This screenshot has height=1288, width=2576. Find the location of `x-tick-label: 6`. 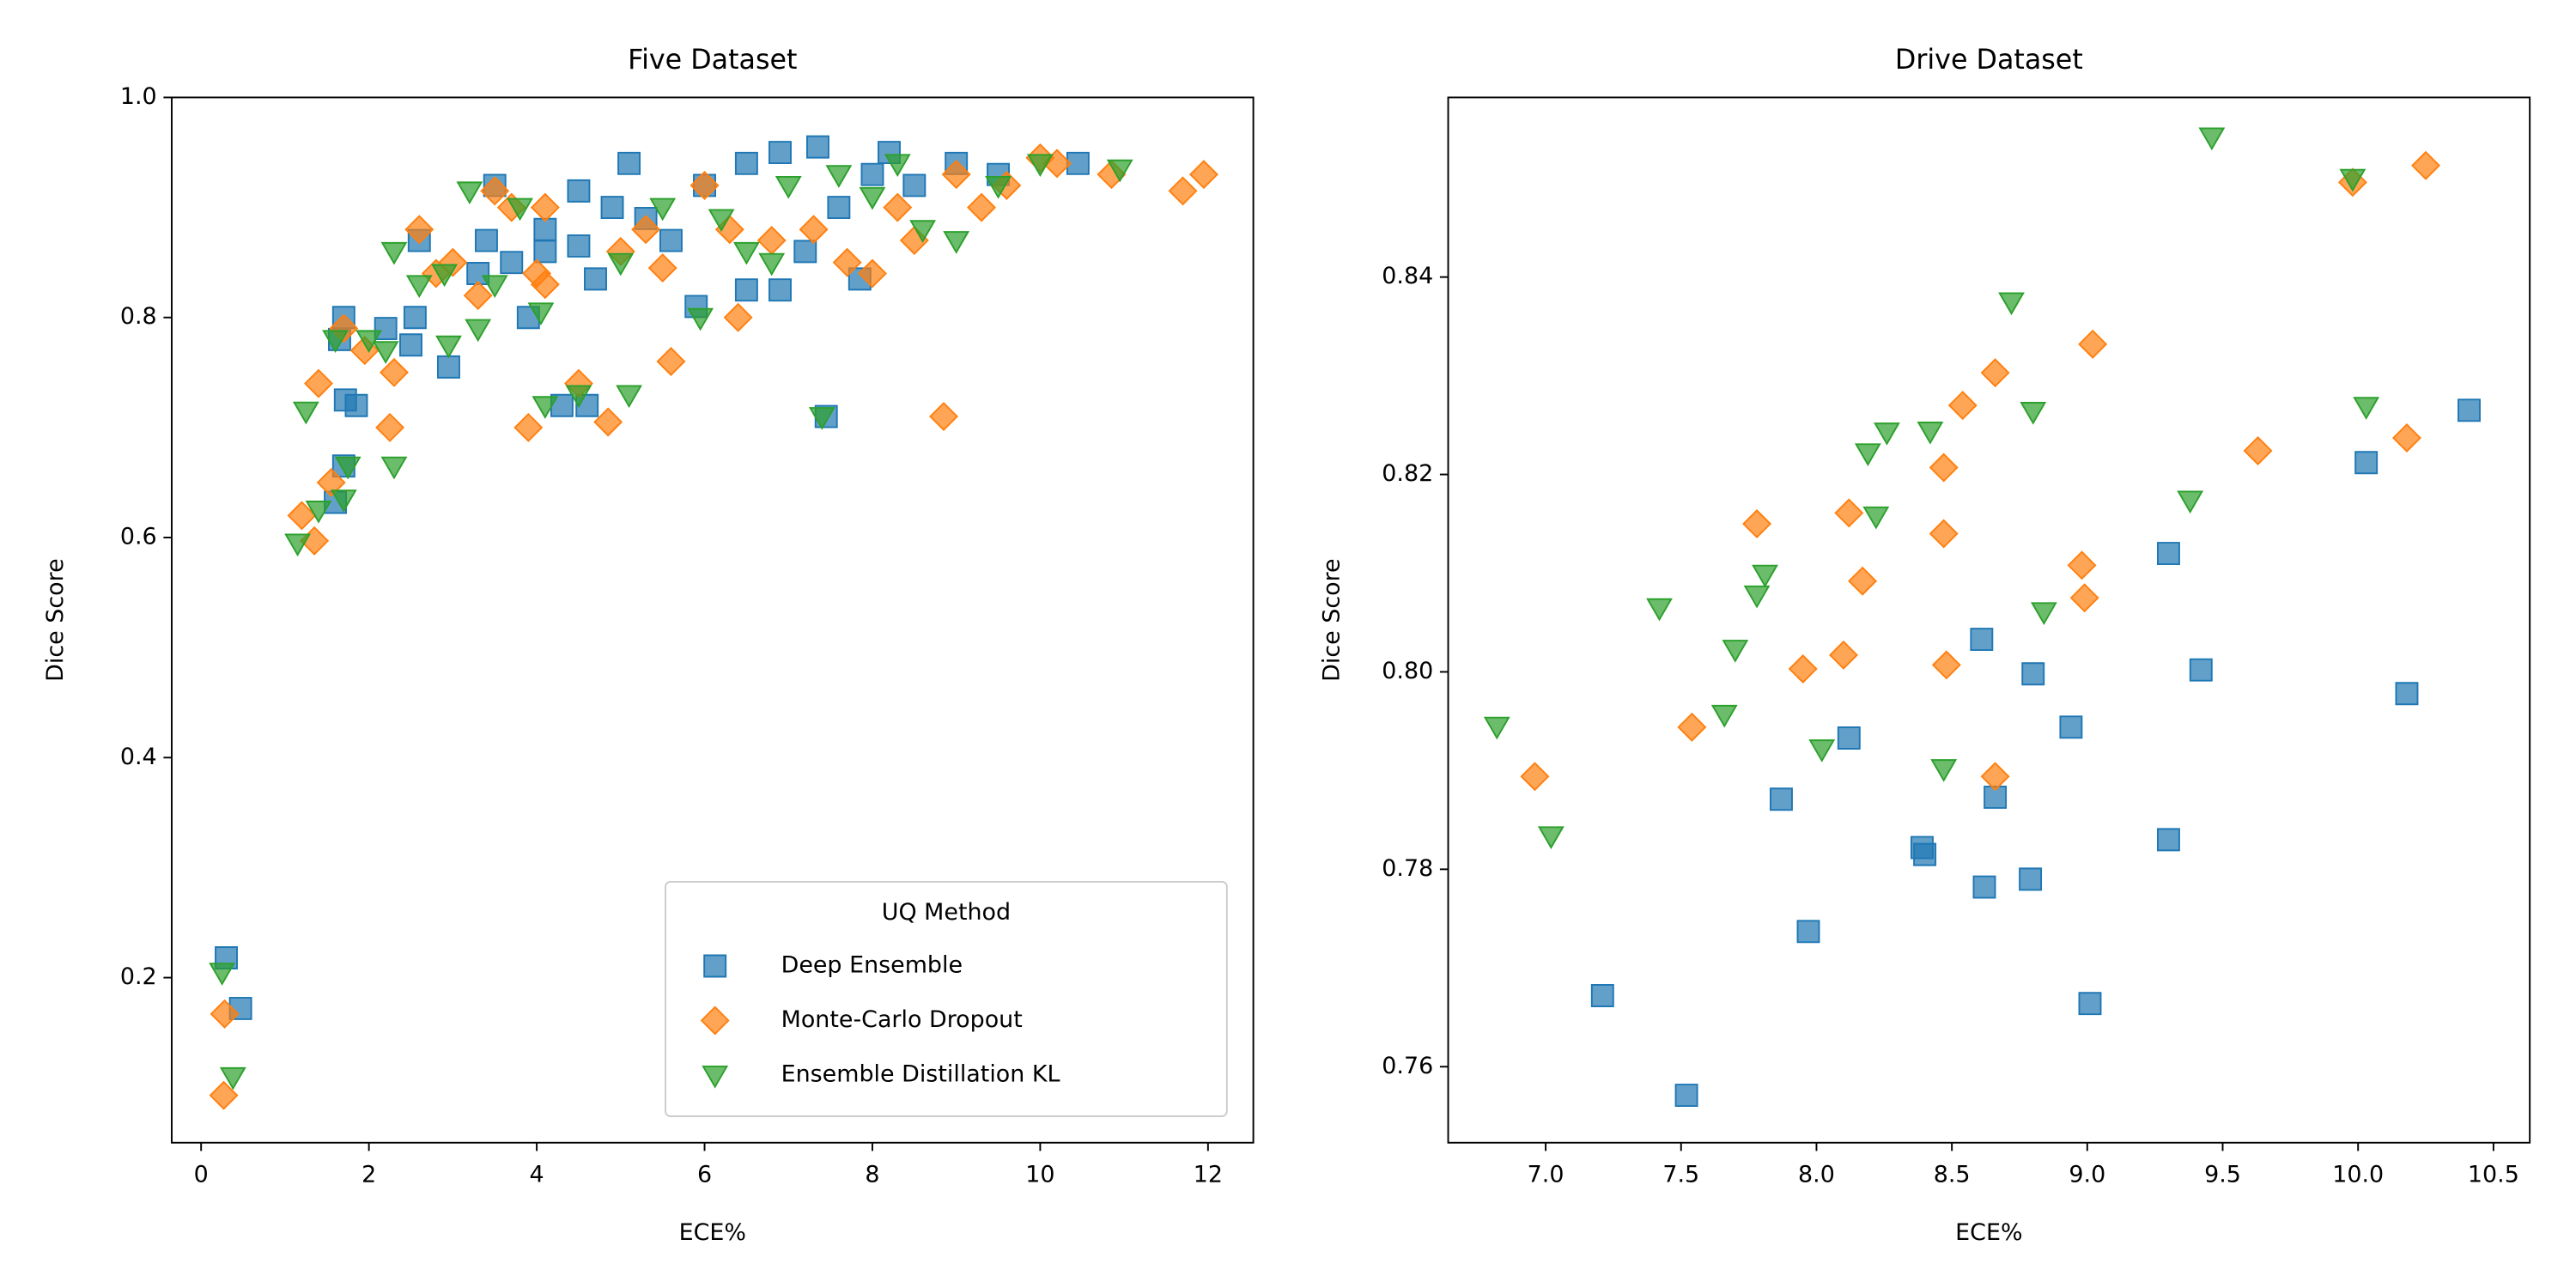

x-tick-label: 6 is located at coordinates (704, 1175).